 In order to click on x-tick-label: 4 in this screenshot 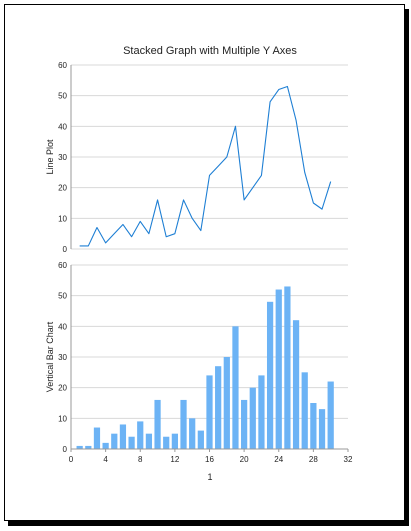, I will do `click(105, 459)`.